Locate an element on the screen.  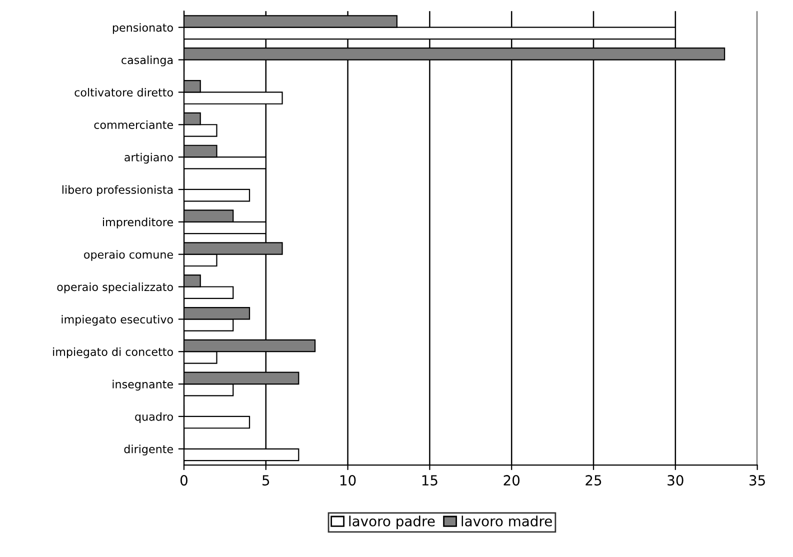
x-tick-label: 25 is located at coordinates (594, 480).